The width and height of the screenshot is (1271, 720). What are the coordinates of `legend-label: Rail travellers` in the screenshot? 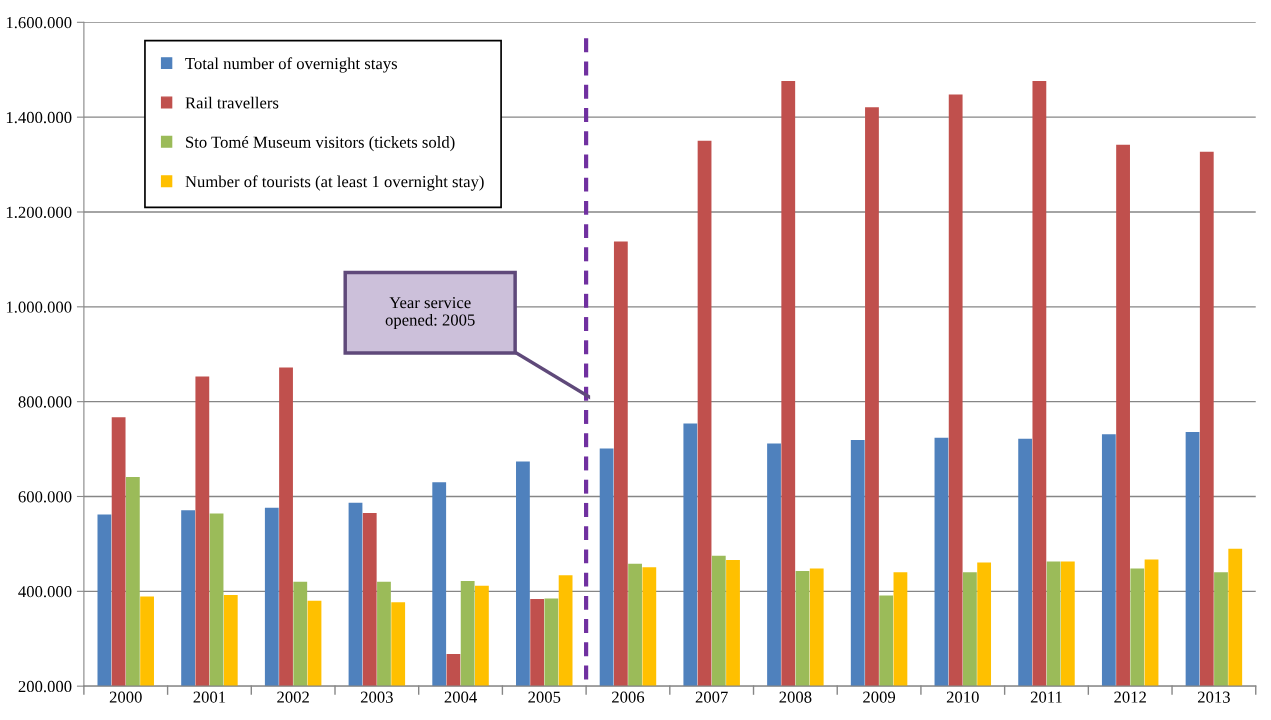 It's located at (232, 102).